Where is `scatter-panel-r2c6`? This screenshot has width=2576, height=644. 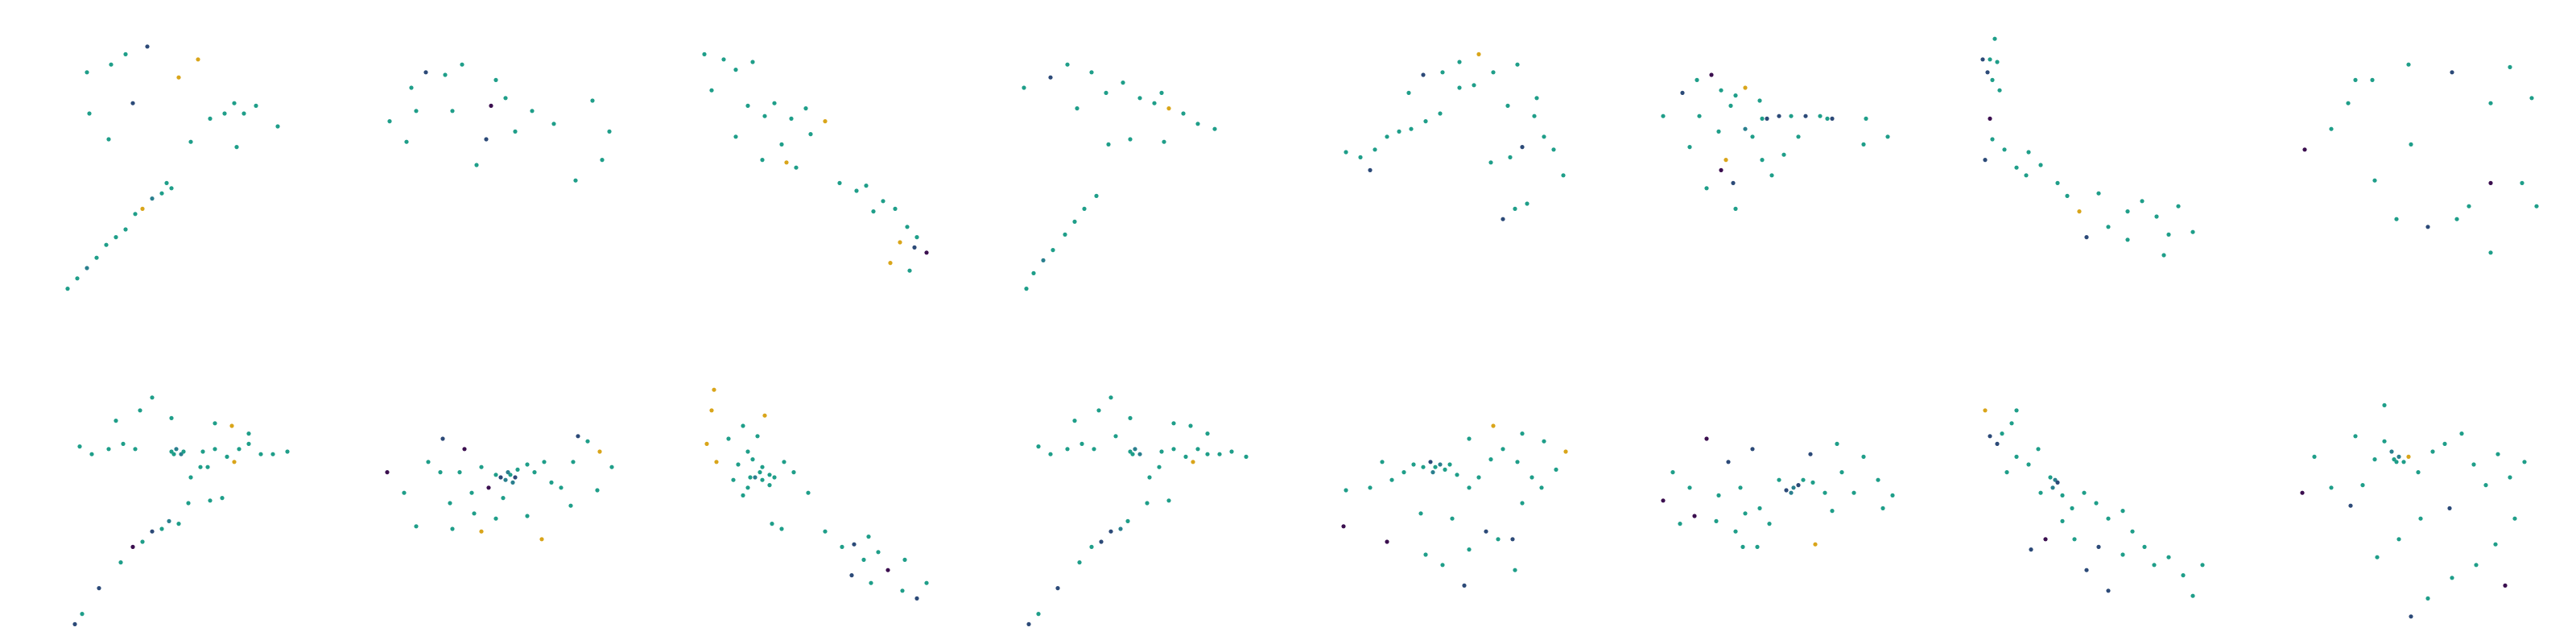
scatter-panel-r2c6 is located at coordinates (1778, 493).